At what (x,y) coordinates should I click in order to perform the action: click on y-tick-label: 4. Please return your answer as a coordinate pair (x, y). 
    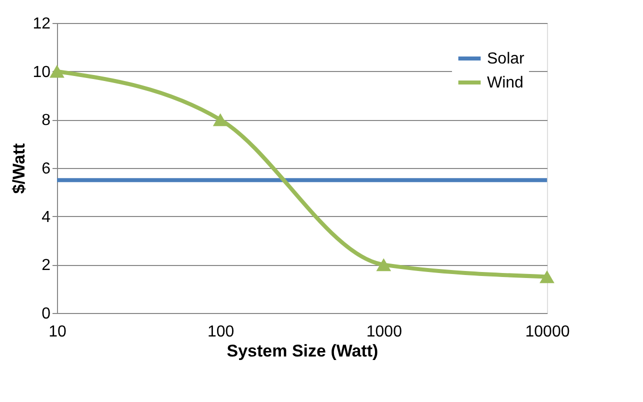
    Looking at the image, I should click on (46, 217).